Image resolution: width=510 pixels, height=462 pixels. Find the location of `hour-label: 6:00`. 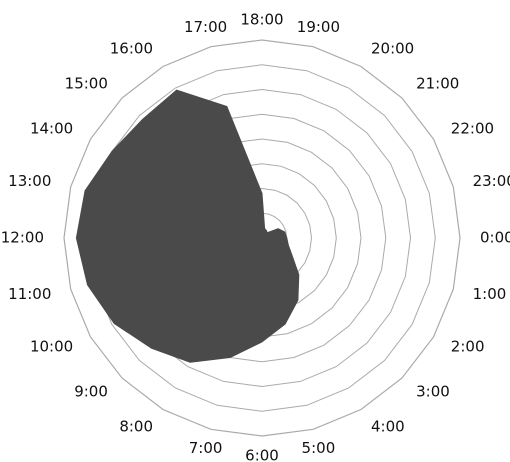

hour-label: 6:00 is located at coordinates (262, 454).